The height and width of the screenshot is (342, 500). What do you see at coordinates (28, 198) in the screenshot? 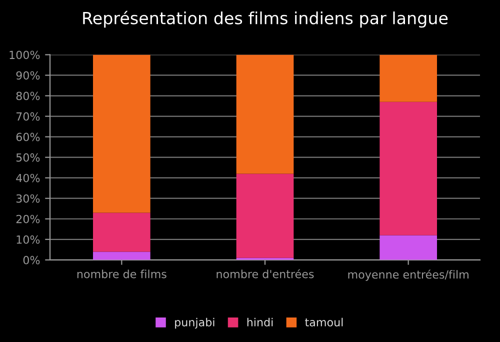
I see `y-tick-label: 30%` at bounding box center [28, 198].